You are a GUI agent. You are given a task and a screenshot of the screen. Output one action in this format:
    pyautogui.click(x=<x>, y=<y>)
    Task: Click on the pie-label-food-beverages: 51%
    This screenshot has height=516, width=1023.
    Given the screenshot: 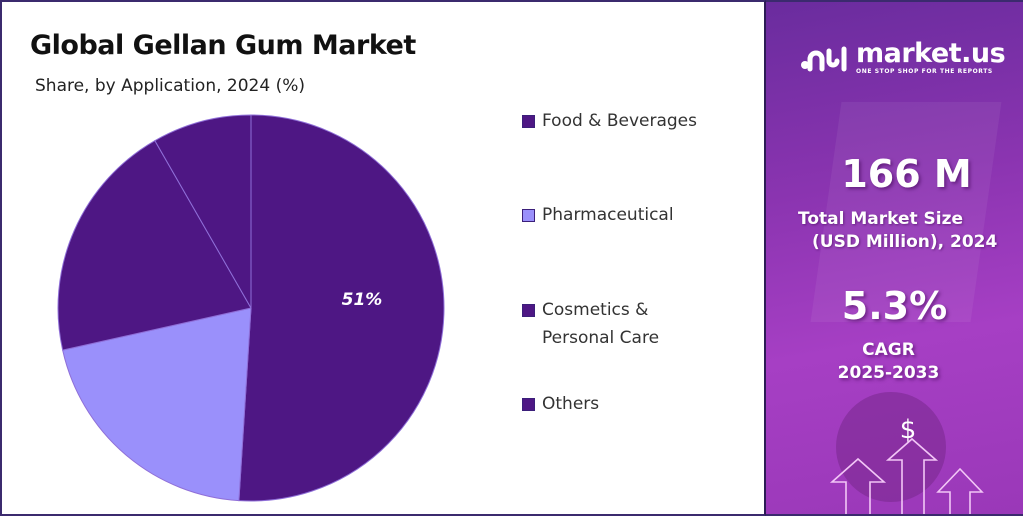 What is the action you would take?
    pyautogui.click(x=362, y=300)
    